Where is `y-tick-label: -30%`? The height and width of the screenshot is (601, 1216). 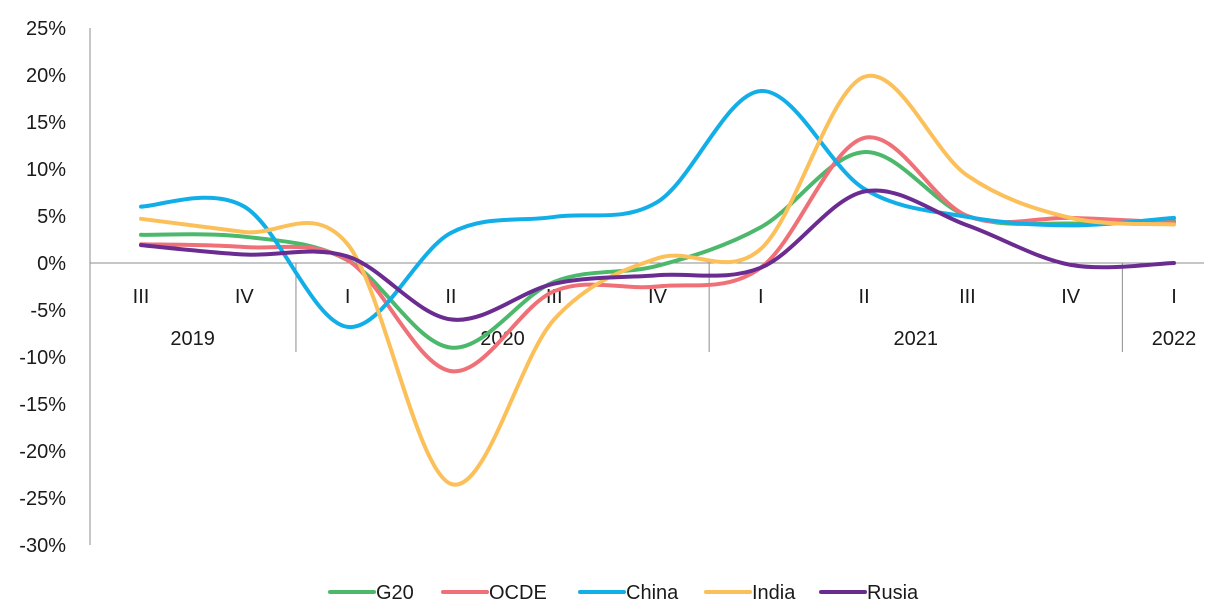
y-tick-label: -30% is located at coordinates (42, 546).